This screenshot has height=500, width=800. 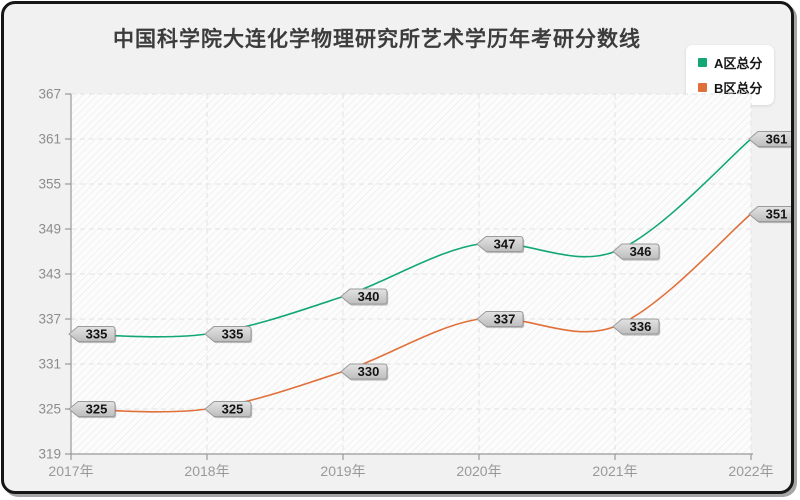 I want to click on point-label-tag: 346, so click(x=636, y=252).